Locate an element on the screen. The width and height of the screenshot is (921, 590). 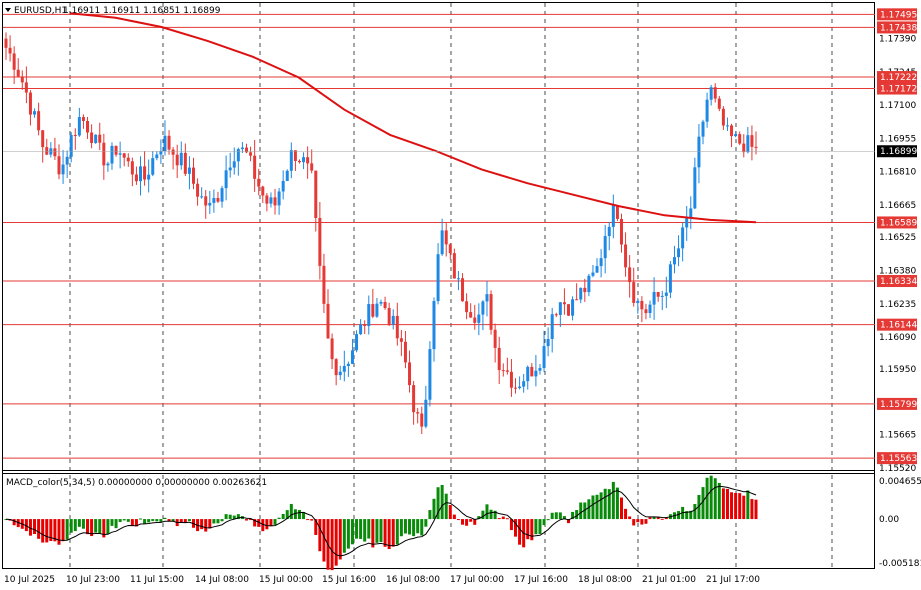
current-price-tag: 1.16899 is located at coordinates (897, 151).